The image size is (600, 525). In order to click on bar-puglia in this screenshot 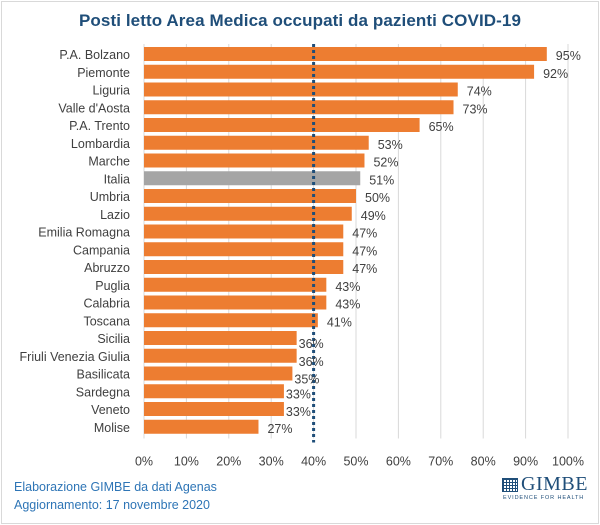, I will do `click(235, 284)`.